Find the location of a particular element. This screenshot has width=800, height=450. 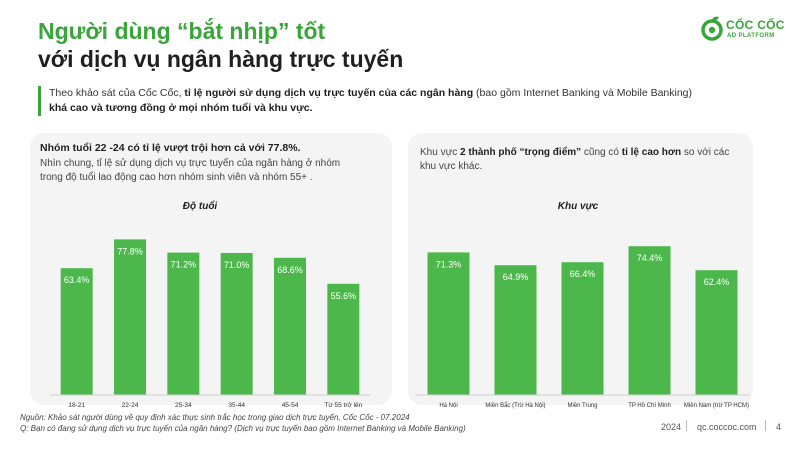

category-label: 18-21 is located at coordinates (76, 405).